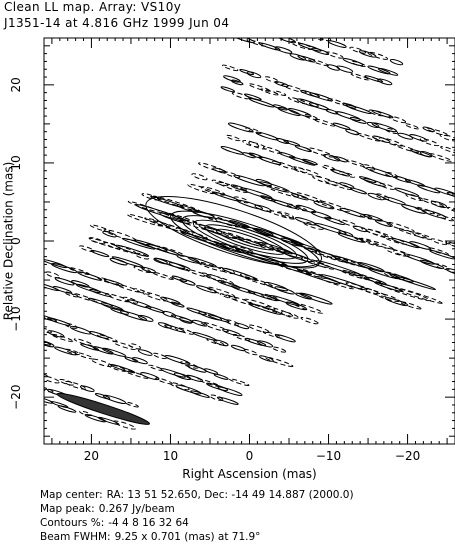  I want to click on x-tick-label: 20, so click(91, 456).